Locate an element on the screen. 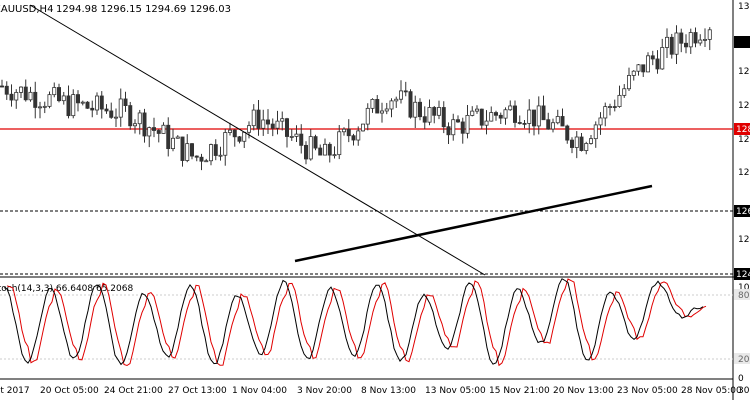 The width and height of the screenshot is (750, 400). time-tick-label: 17 Oct 2017 is located at coordinates (15, 391).